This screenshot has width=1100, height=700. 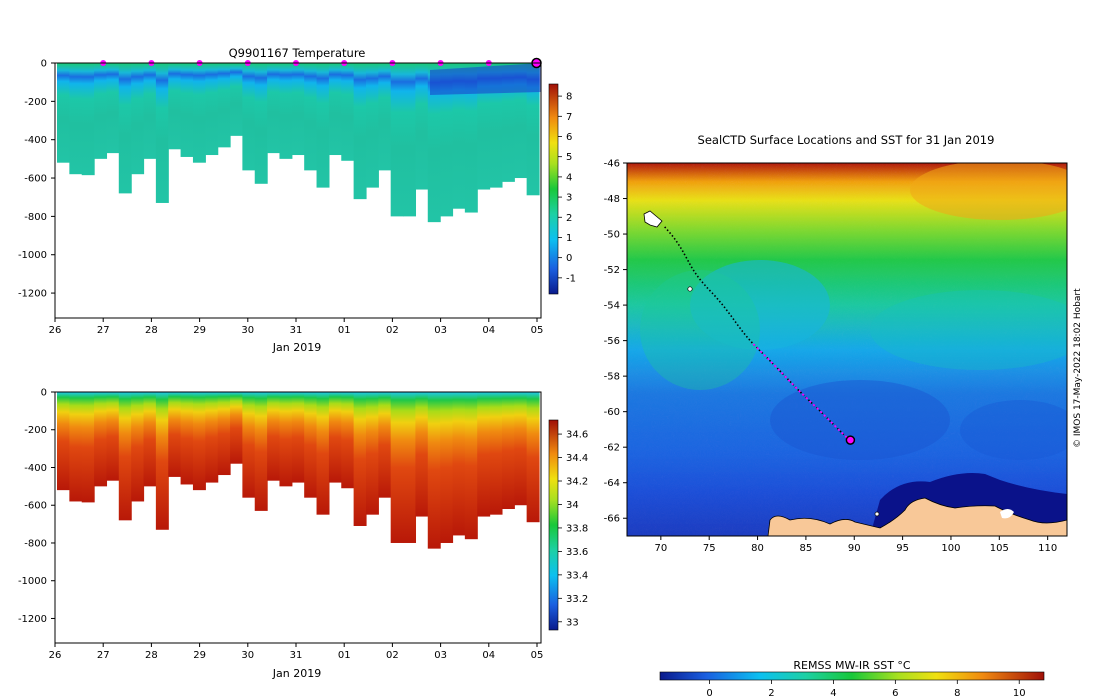 What do you see at coordinates (297, 53) in the screenshot?
I see `temperature-title: Q9901167 Temperature` at bounding box center [297, 53].